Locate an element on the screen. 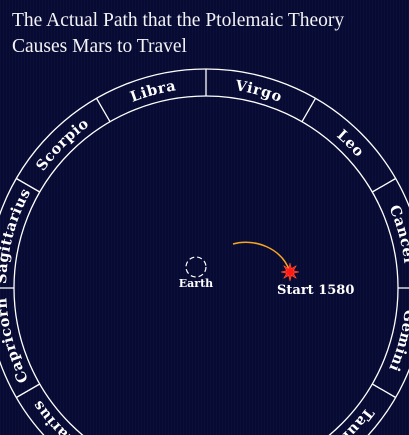  zodiac-sign-capricorn: Capricorn is located at coordinates (16, 341).